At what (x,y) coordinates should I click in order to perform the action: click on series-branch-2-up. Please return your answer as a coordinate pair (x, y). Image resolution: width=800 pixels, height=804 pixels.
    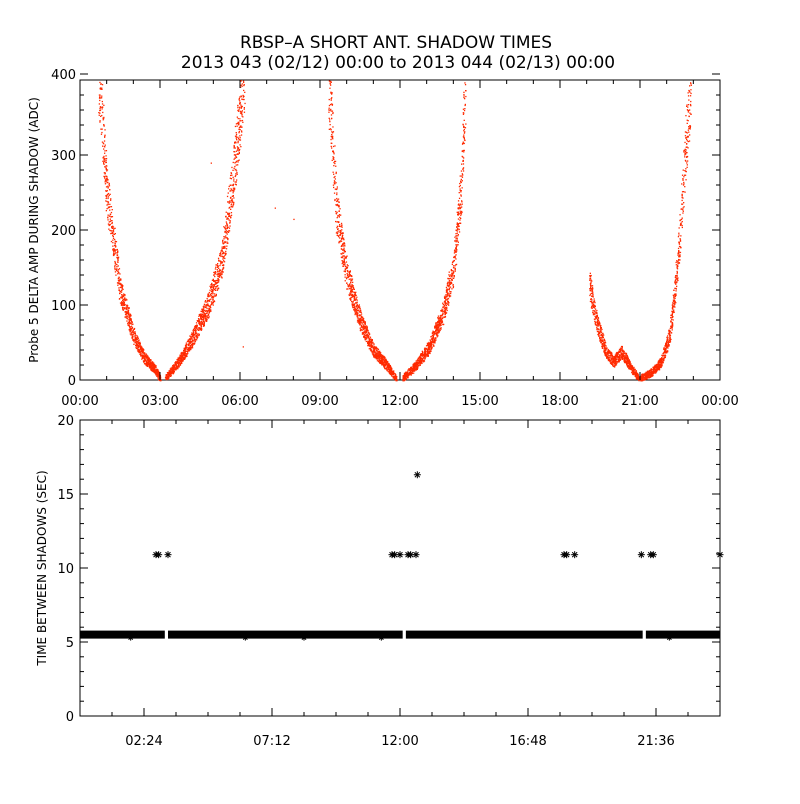
    Looking at the image, I should click on (434, 232).